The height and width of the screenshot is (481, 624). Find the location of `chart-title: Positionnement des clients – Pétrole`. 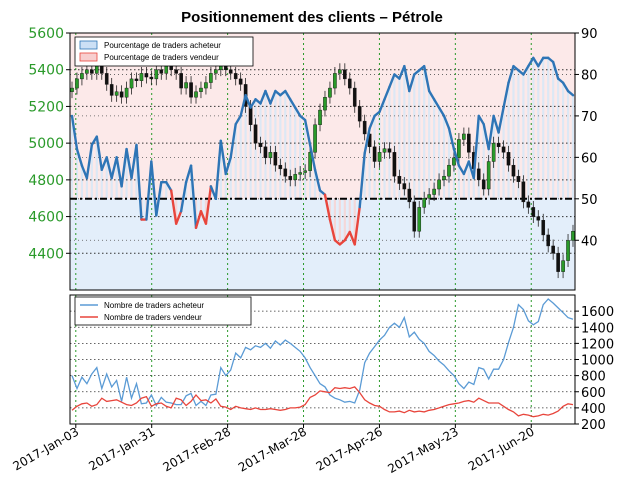

chart-title: Positionnement des clients – Pétrole is located at coordinates (312, 17).